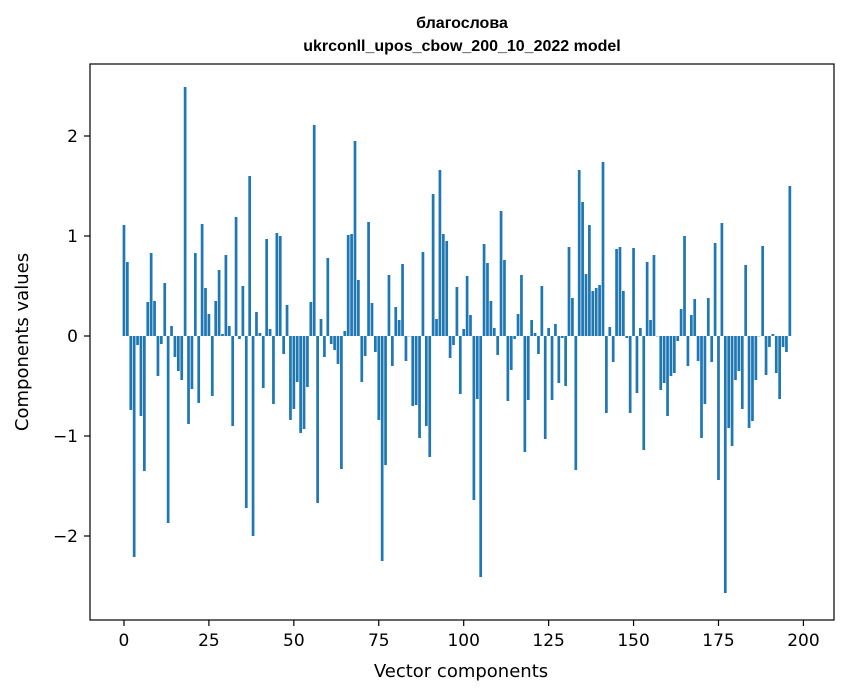  I want to click on y-tick-label: 1, so click(72, 237).